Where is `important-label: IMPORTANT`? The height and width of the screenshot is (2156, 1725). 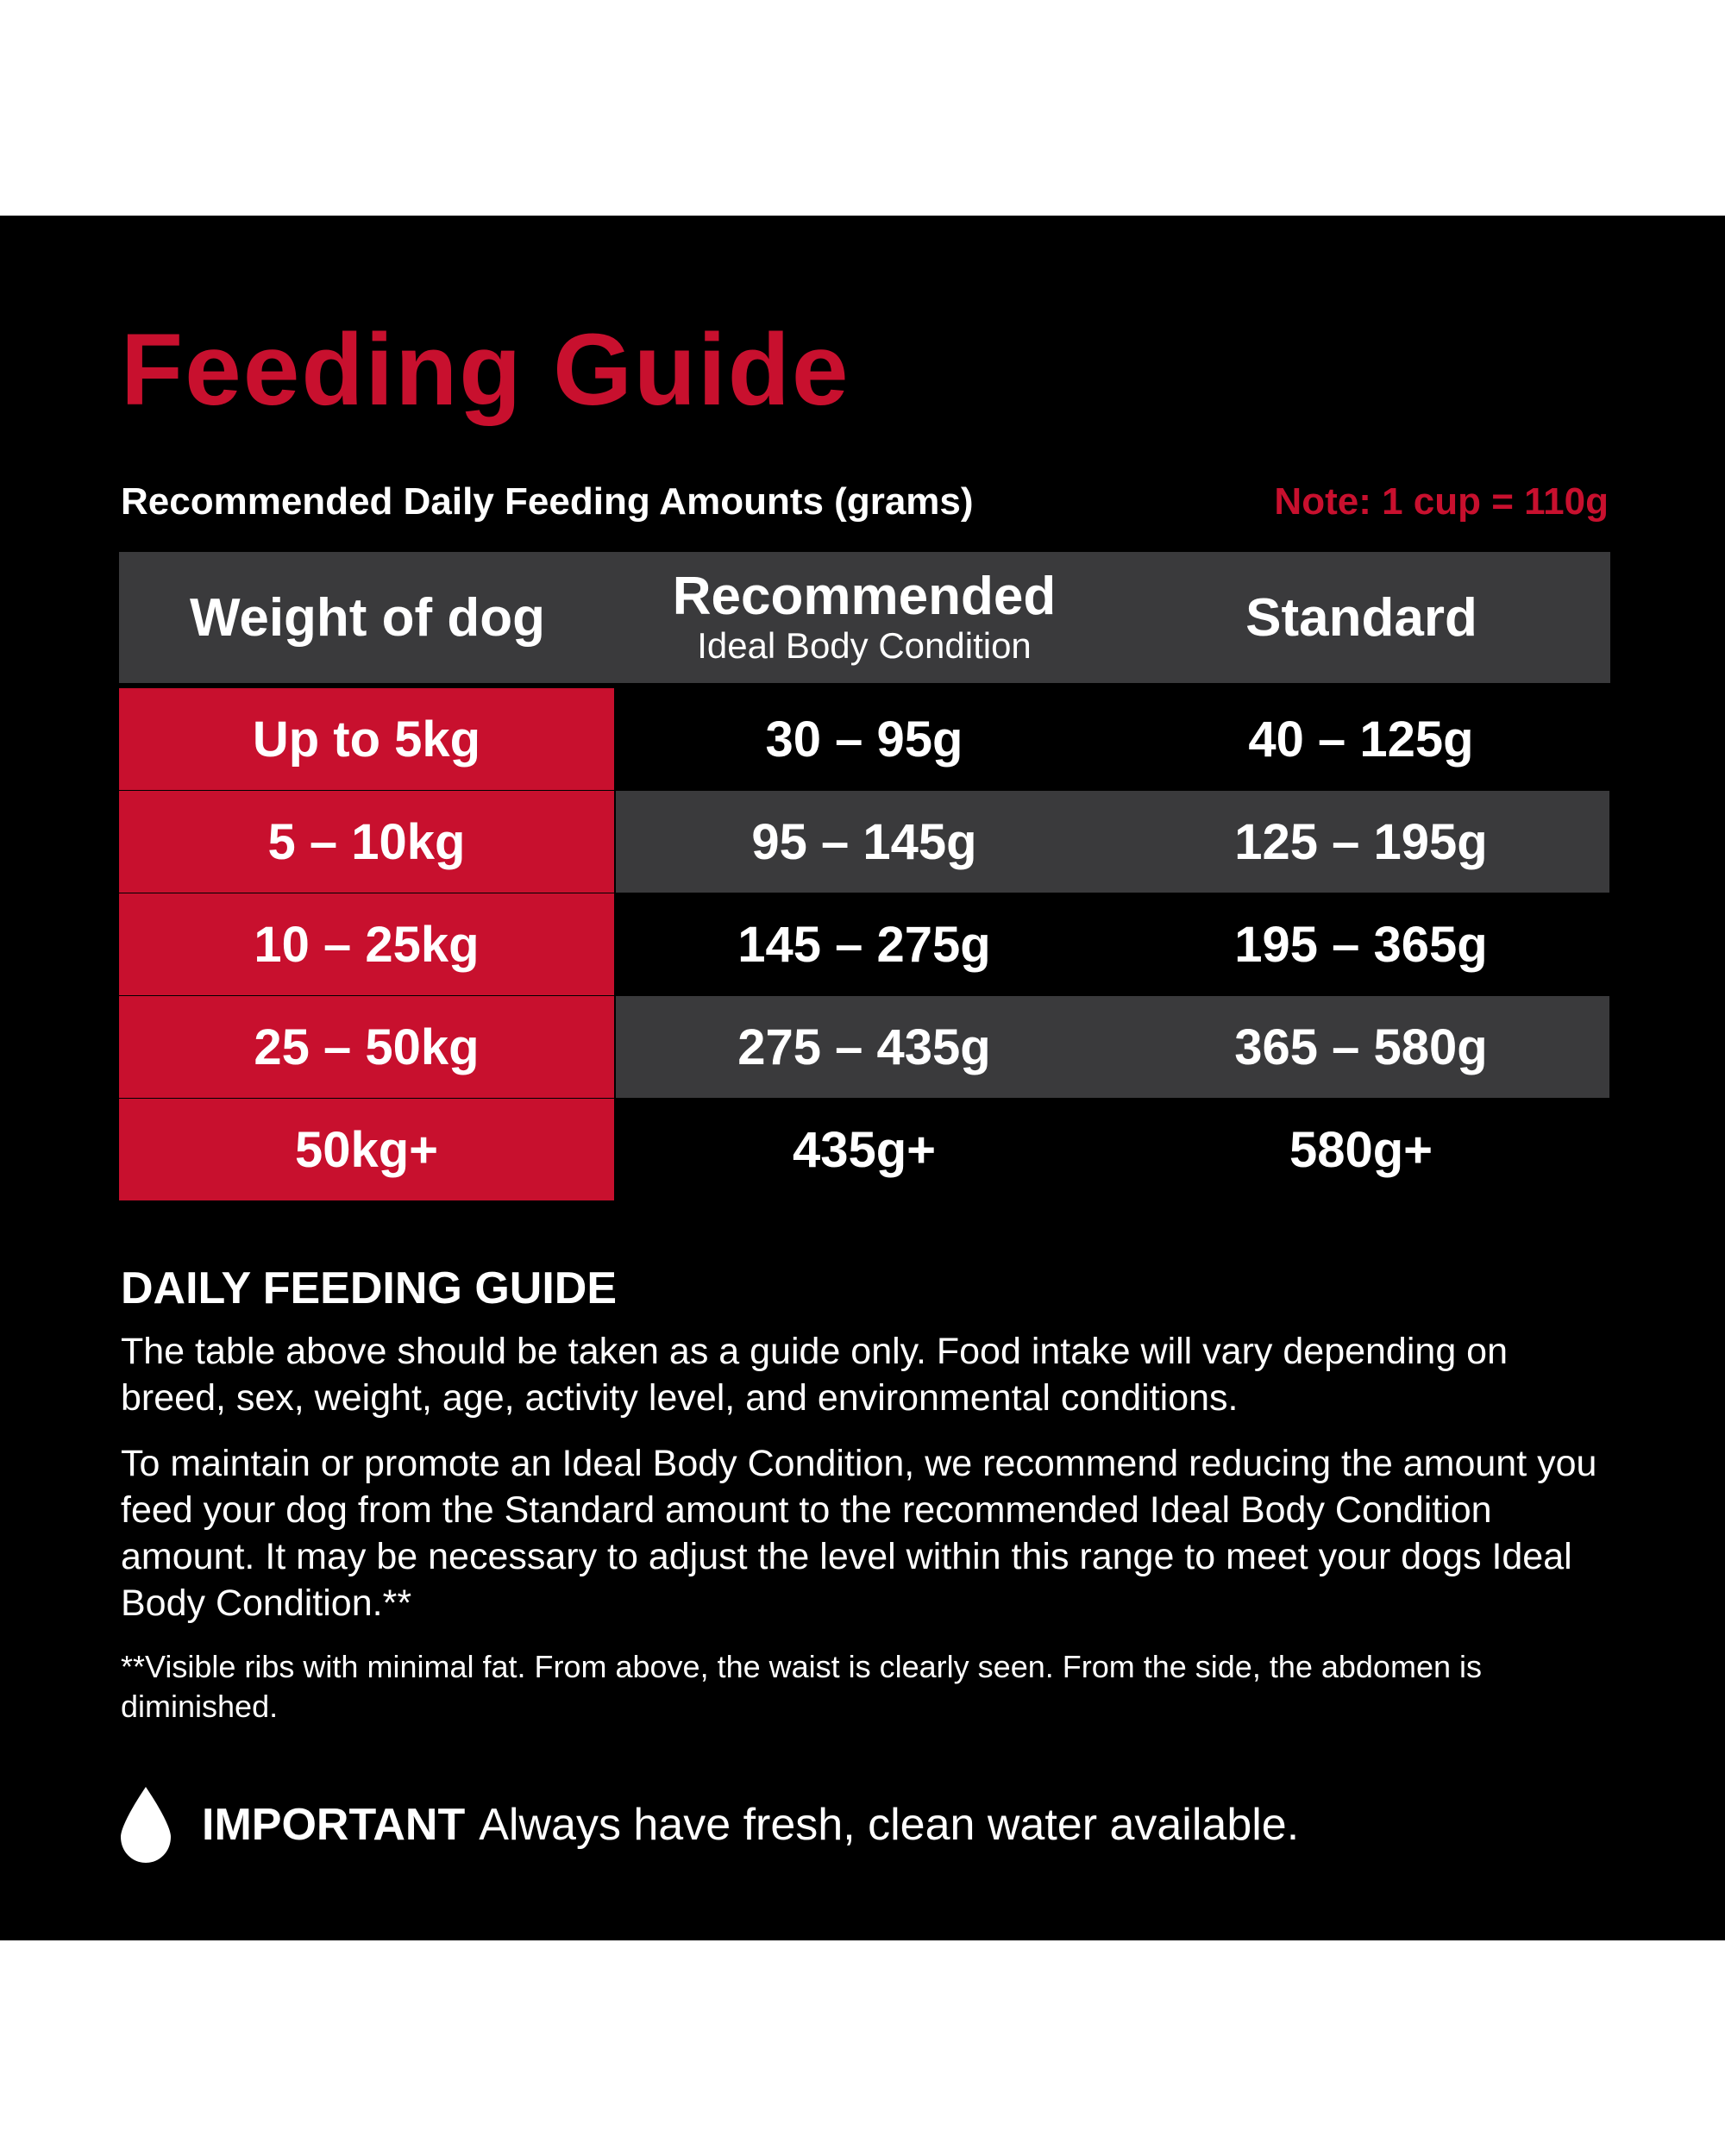 important-label: IMPORTANT is located at coordinates (334, 1825).